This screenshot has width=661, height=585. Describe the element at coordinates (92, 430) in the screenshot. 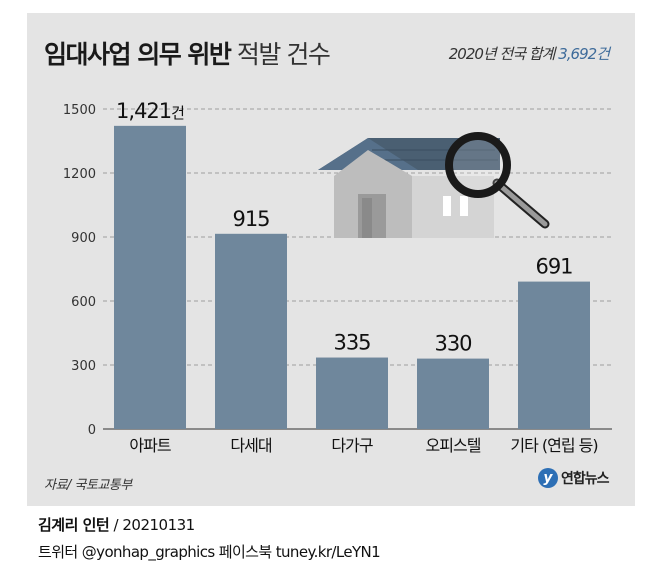

I see `y-tick-label: 0` at that location.